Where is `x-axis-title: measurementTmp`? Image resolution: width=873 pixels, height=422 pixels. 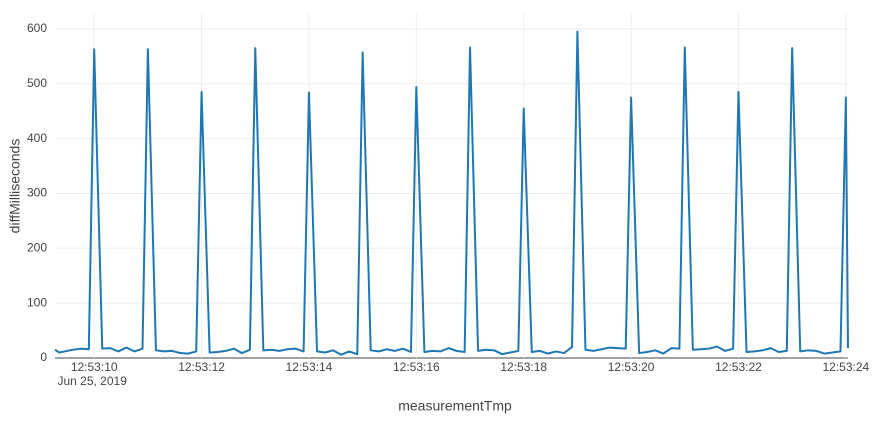 x-axis-title: measurementTmp is located at coordinates (455, 406).